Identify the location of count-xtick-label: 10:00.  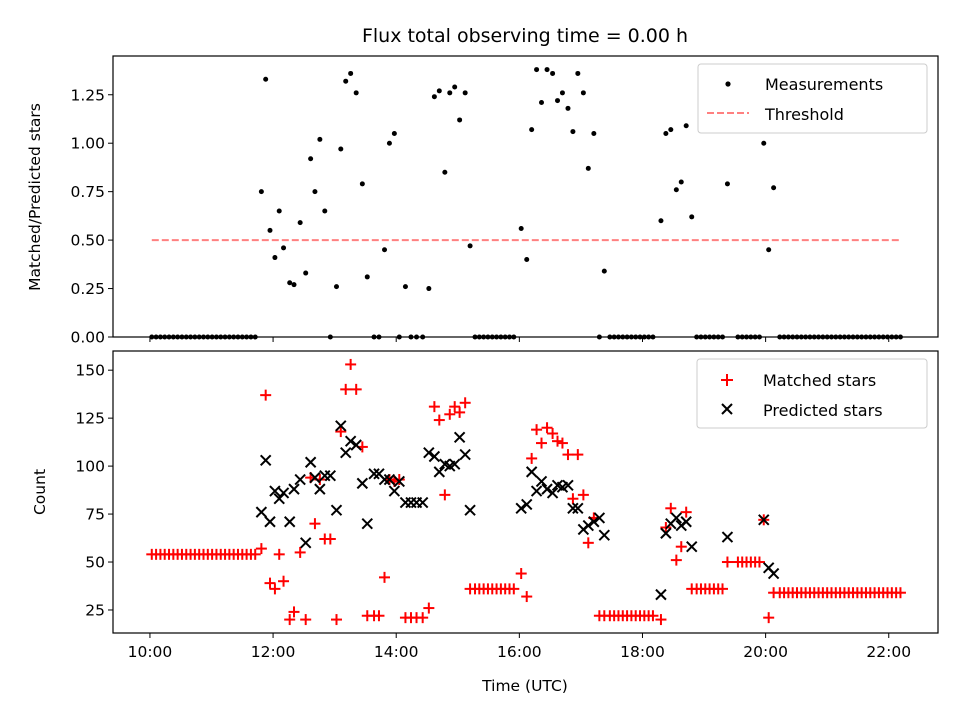
(150, 652).